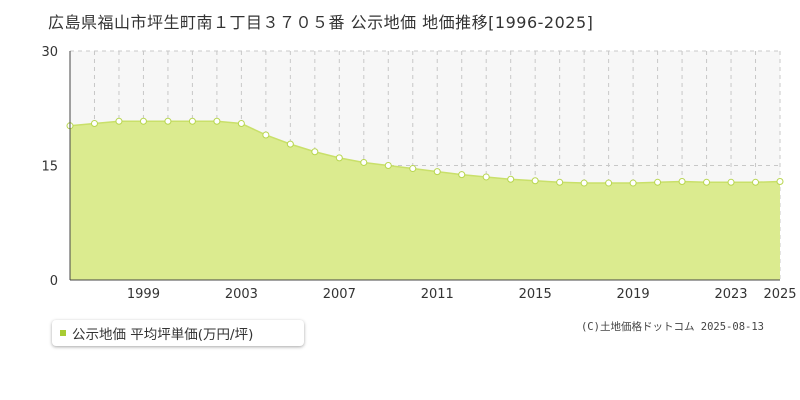  I want to click on x-tick-label: 2015, so click(535, 294).